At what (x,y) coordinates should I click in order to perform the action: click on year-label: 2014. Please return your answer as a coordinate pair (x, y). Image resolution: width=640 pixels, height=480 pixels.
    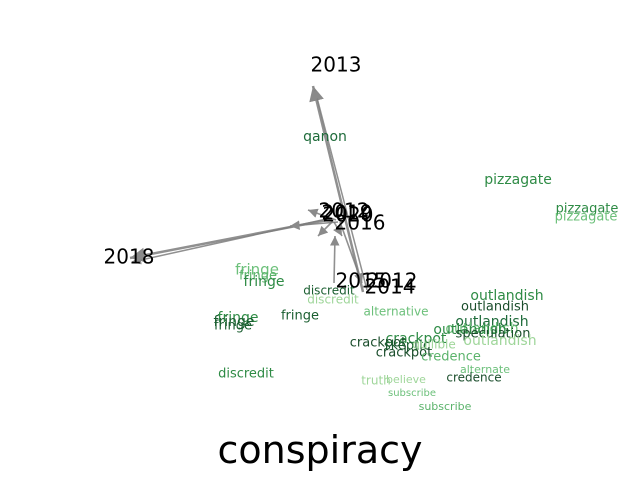
    Looking at the image, I should click on (390, 287).